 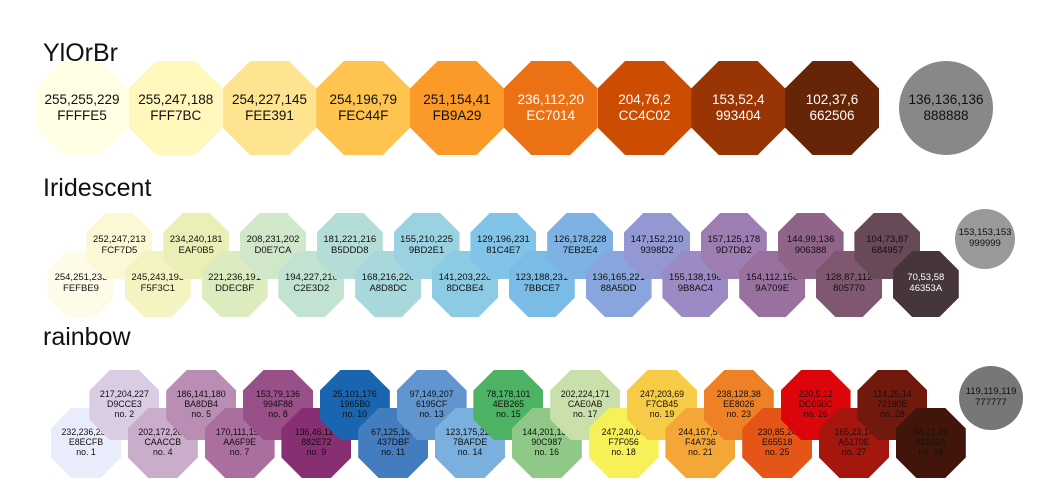 I want to click on swatch-iridescent: 129,196,231 81C4E7, so click(x=503, y=246).